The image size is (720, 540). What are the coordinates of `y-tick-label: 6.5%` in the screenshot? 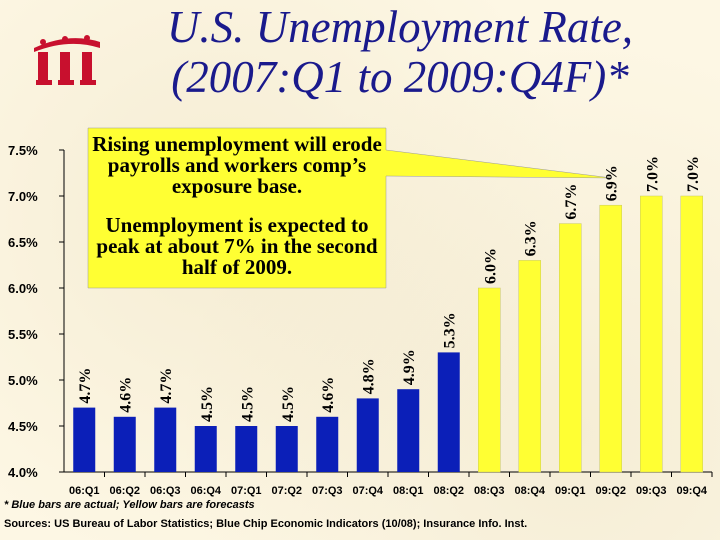 It's located at (23, 242).